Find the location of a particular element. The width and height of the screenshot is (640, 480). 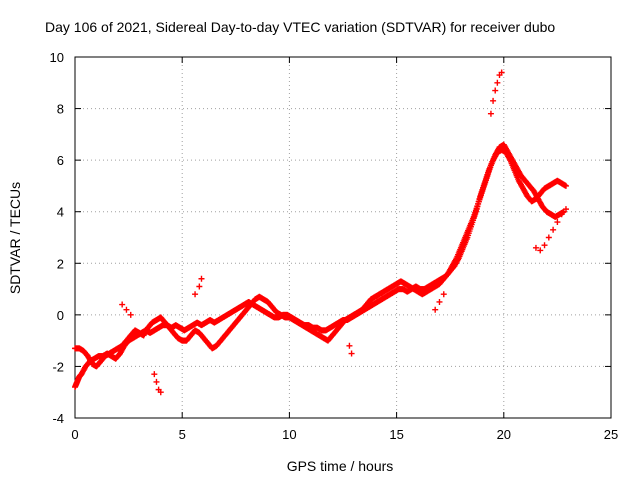

y-tick-label: 6 is located at coordinates (60, 160).